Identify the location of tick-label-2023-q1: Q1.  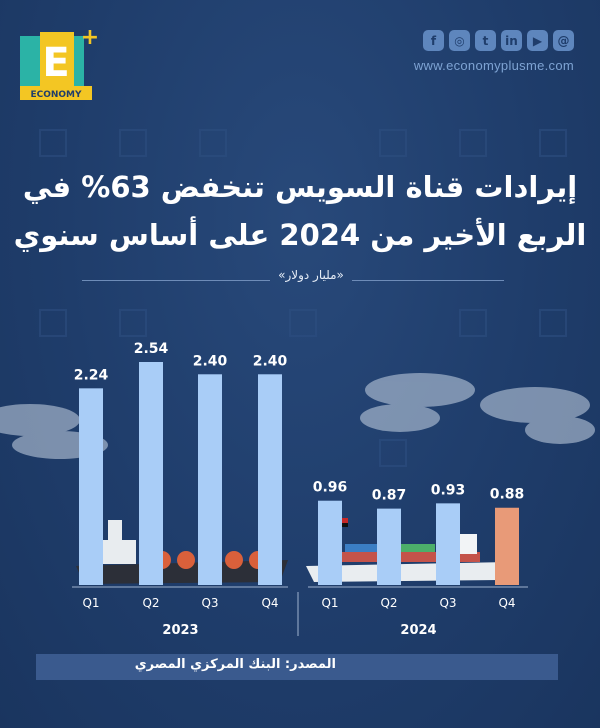
(90, 603).